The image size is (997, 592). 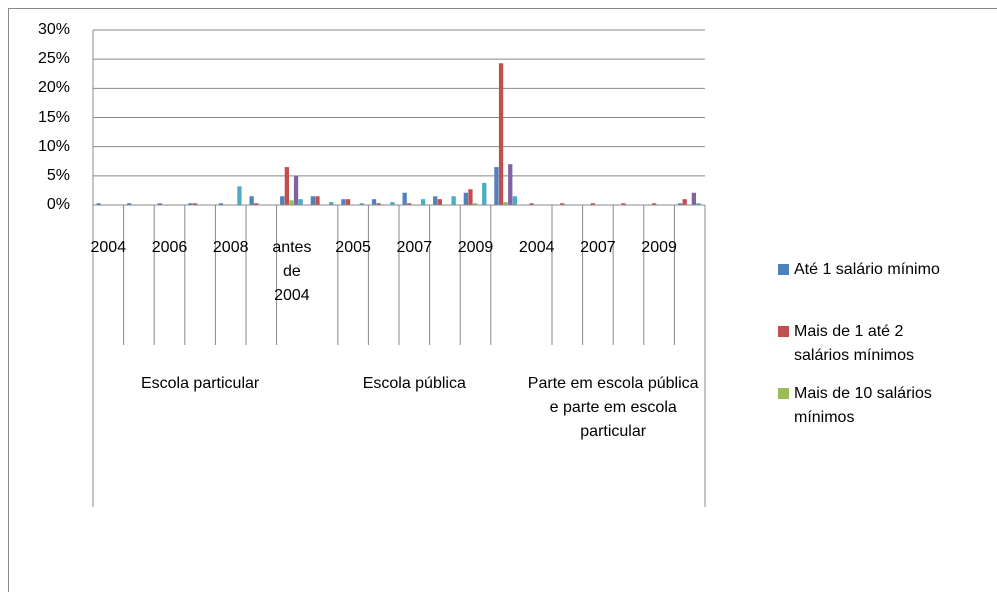 What do you see at coordinates (353, 247) in the screenshot?
I see `x-tick-label: 2005` at bounding box center [353, 247].